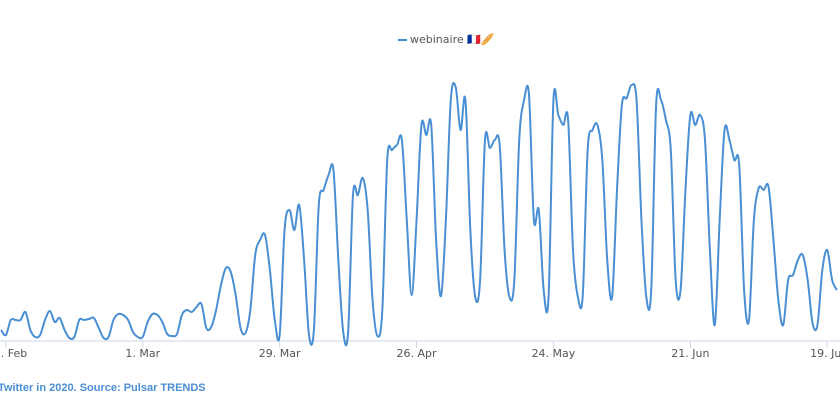 This screenshot has width=840, height=400. What do you see at coordinates (554, 353) in the screenshot?
I see `x-tick-label: 24. May` at bounding box center [554, 353].